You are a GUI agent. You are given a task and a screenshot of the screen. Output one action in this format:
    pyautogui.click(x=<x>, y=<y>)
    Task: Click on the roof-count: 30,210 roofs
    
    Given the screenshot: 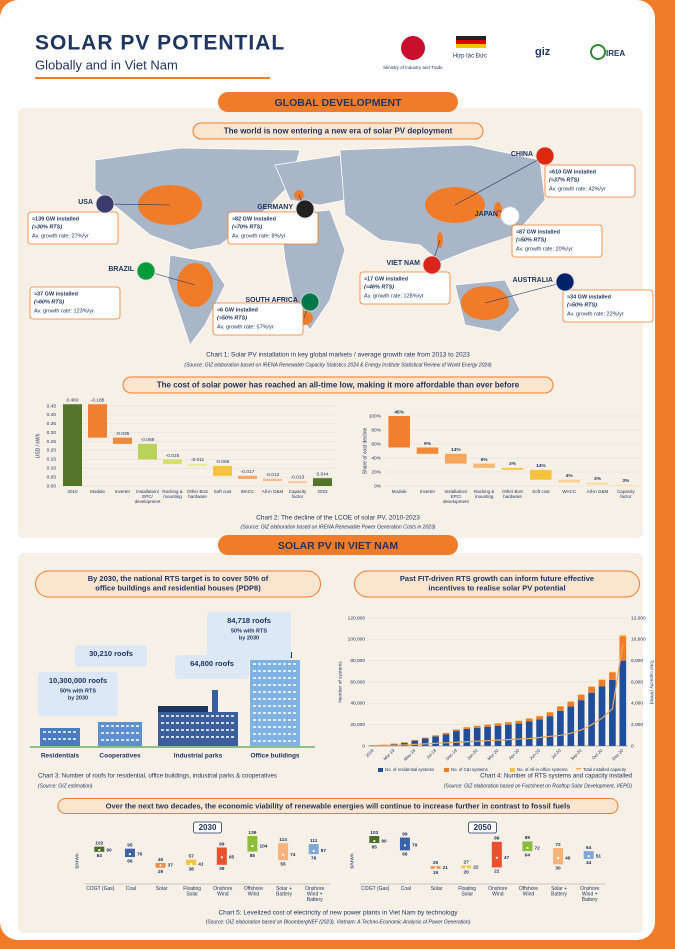 What is the action you would take?
    pyautogui.click(x=111, y=653)
    